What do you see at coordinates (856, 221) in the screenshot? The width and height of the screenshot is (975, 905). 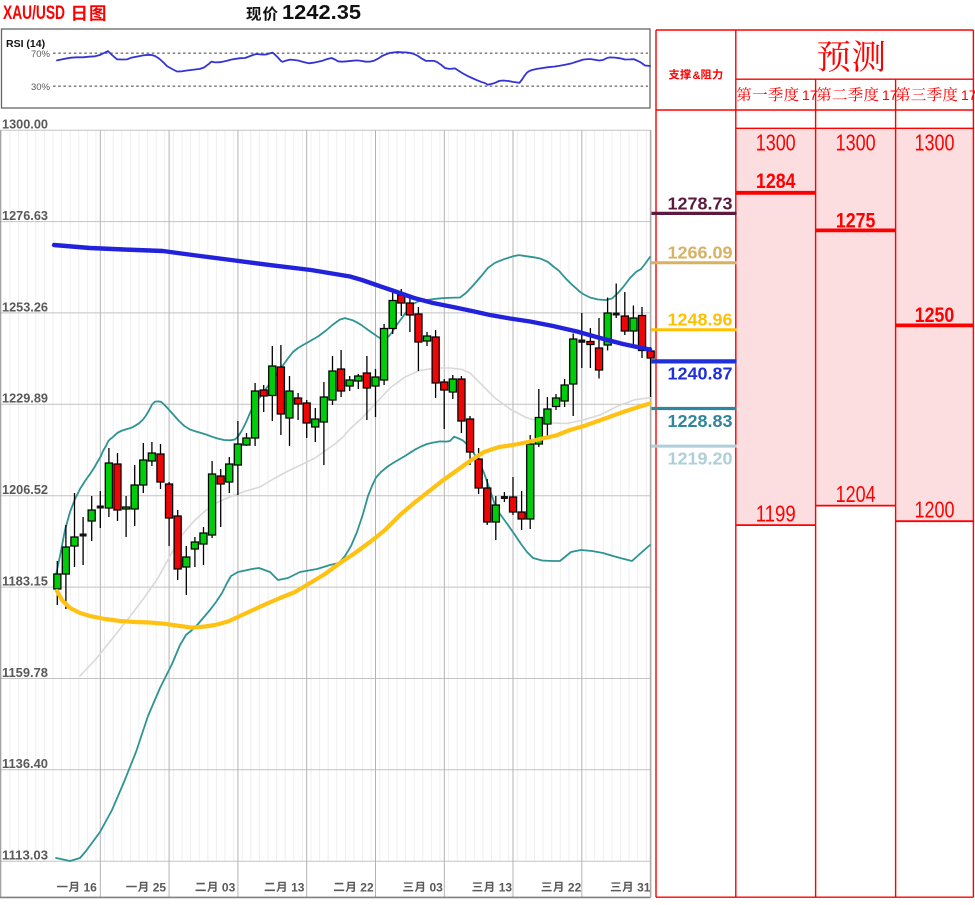 I see `svg-text: 1275` at bounding box center [856, 221].